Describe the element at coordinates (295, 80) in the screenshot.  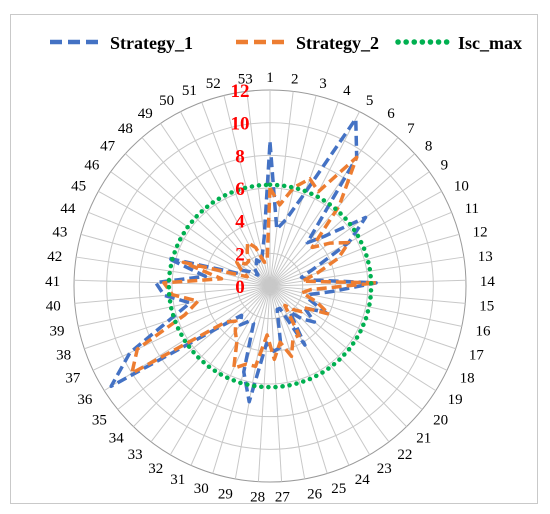
I see `category-label: 2` at that location.